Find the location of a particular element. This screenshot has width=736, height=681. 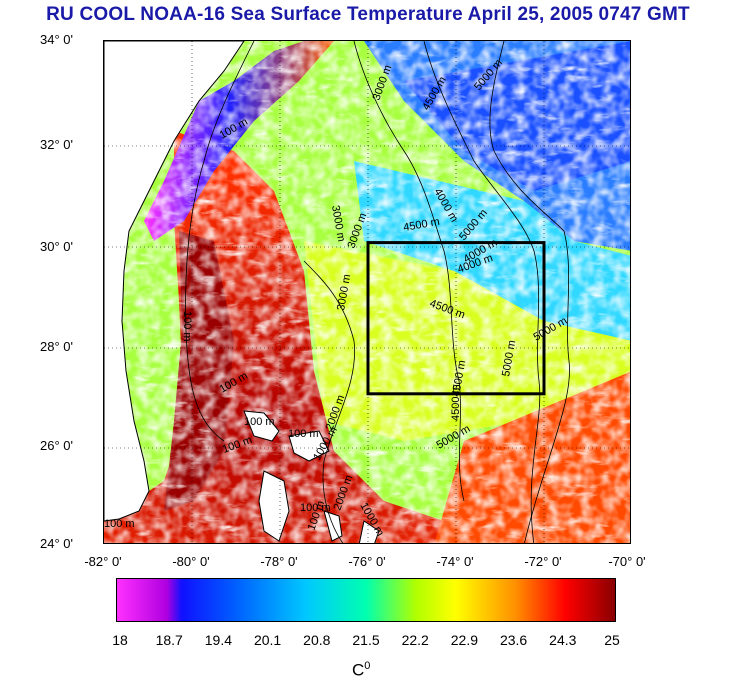

colorbar-tick-label: 18.7 is located at coordinates (169, 640).